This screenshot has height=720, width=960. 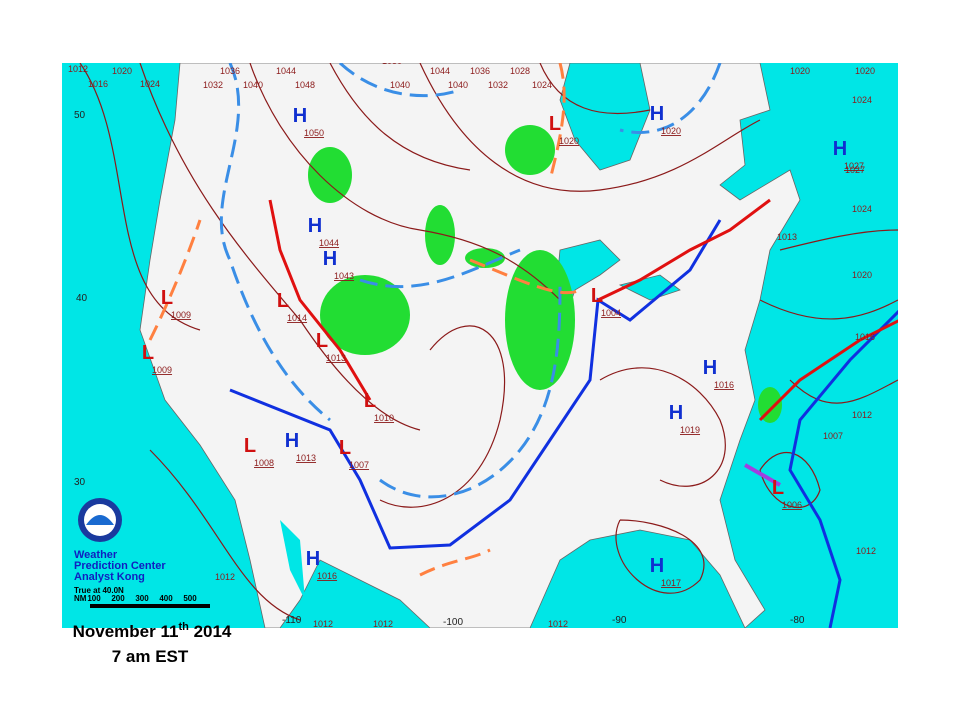 I want to click on scale-tick: 400, so click(x=166, y=598).